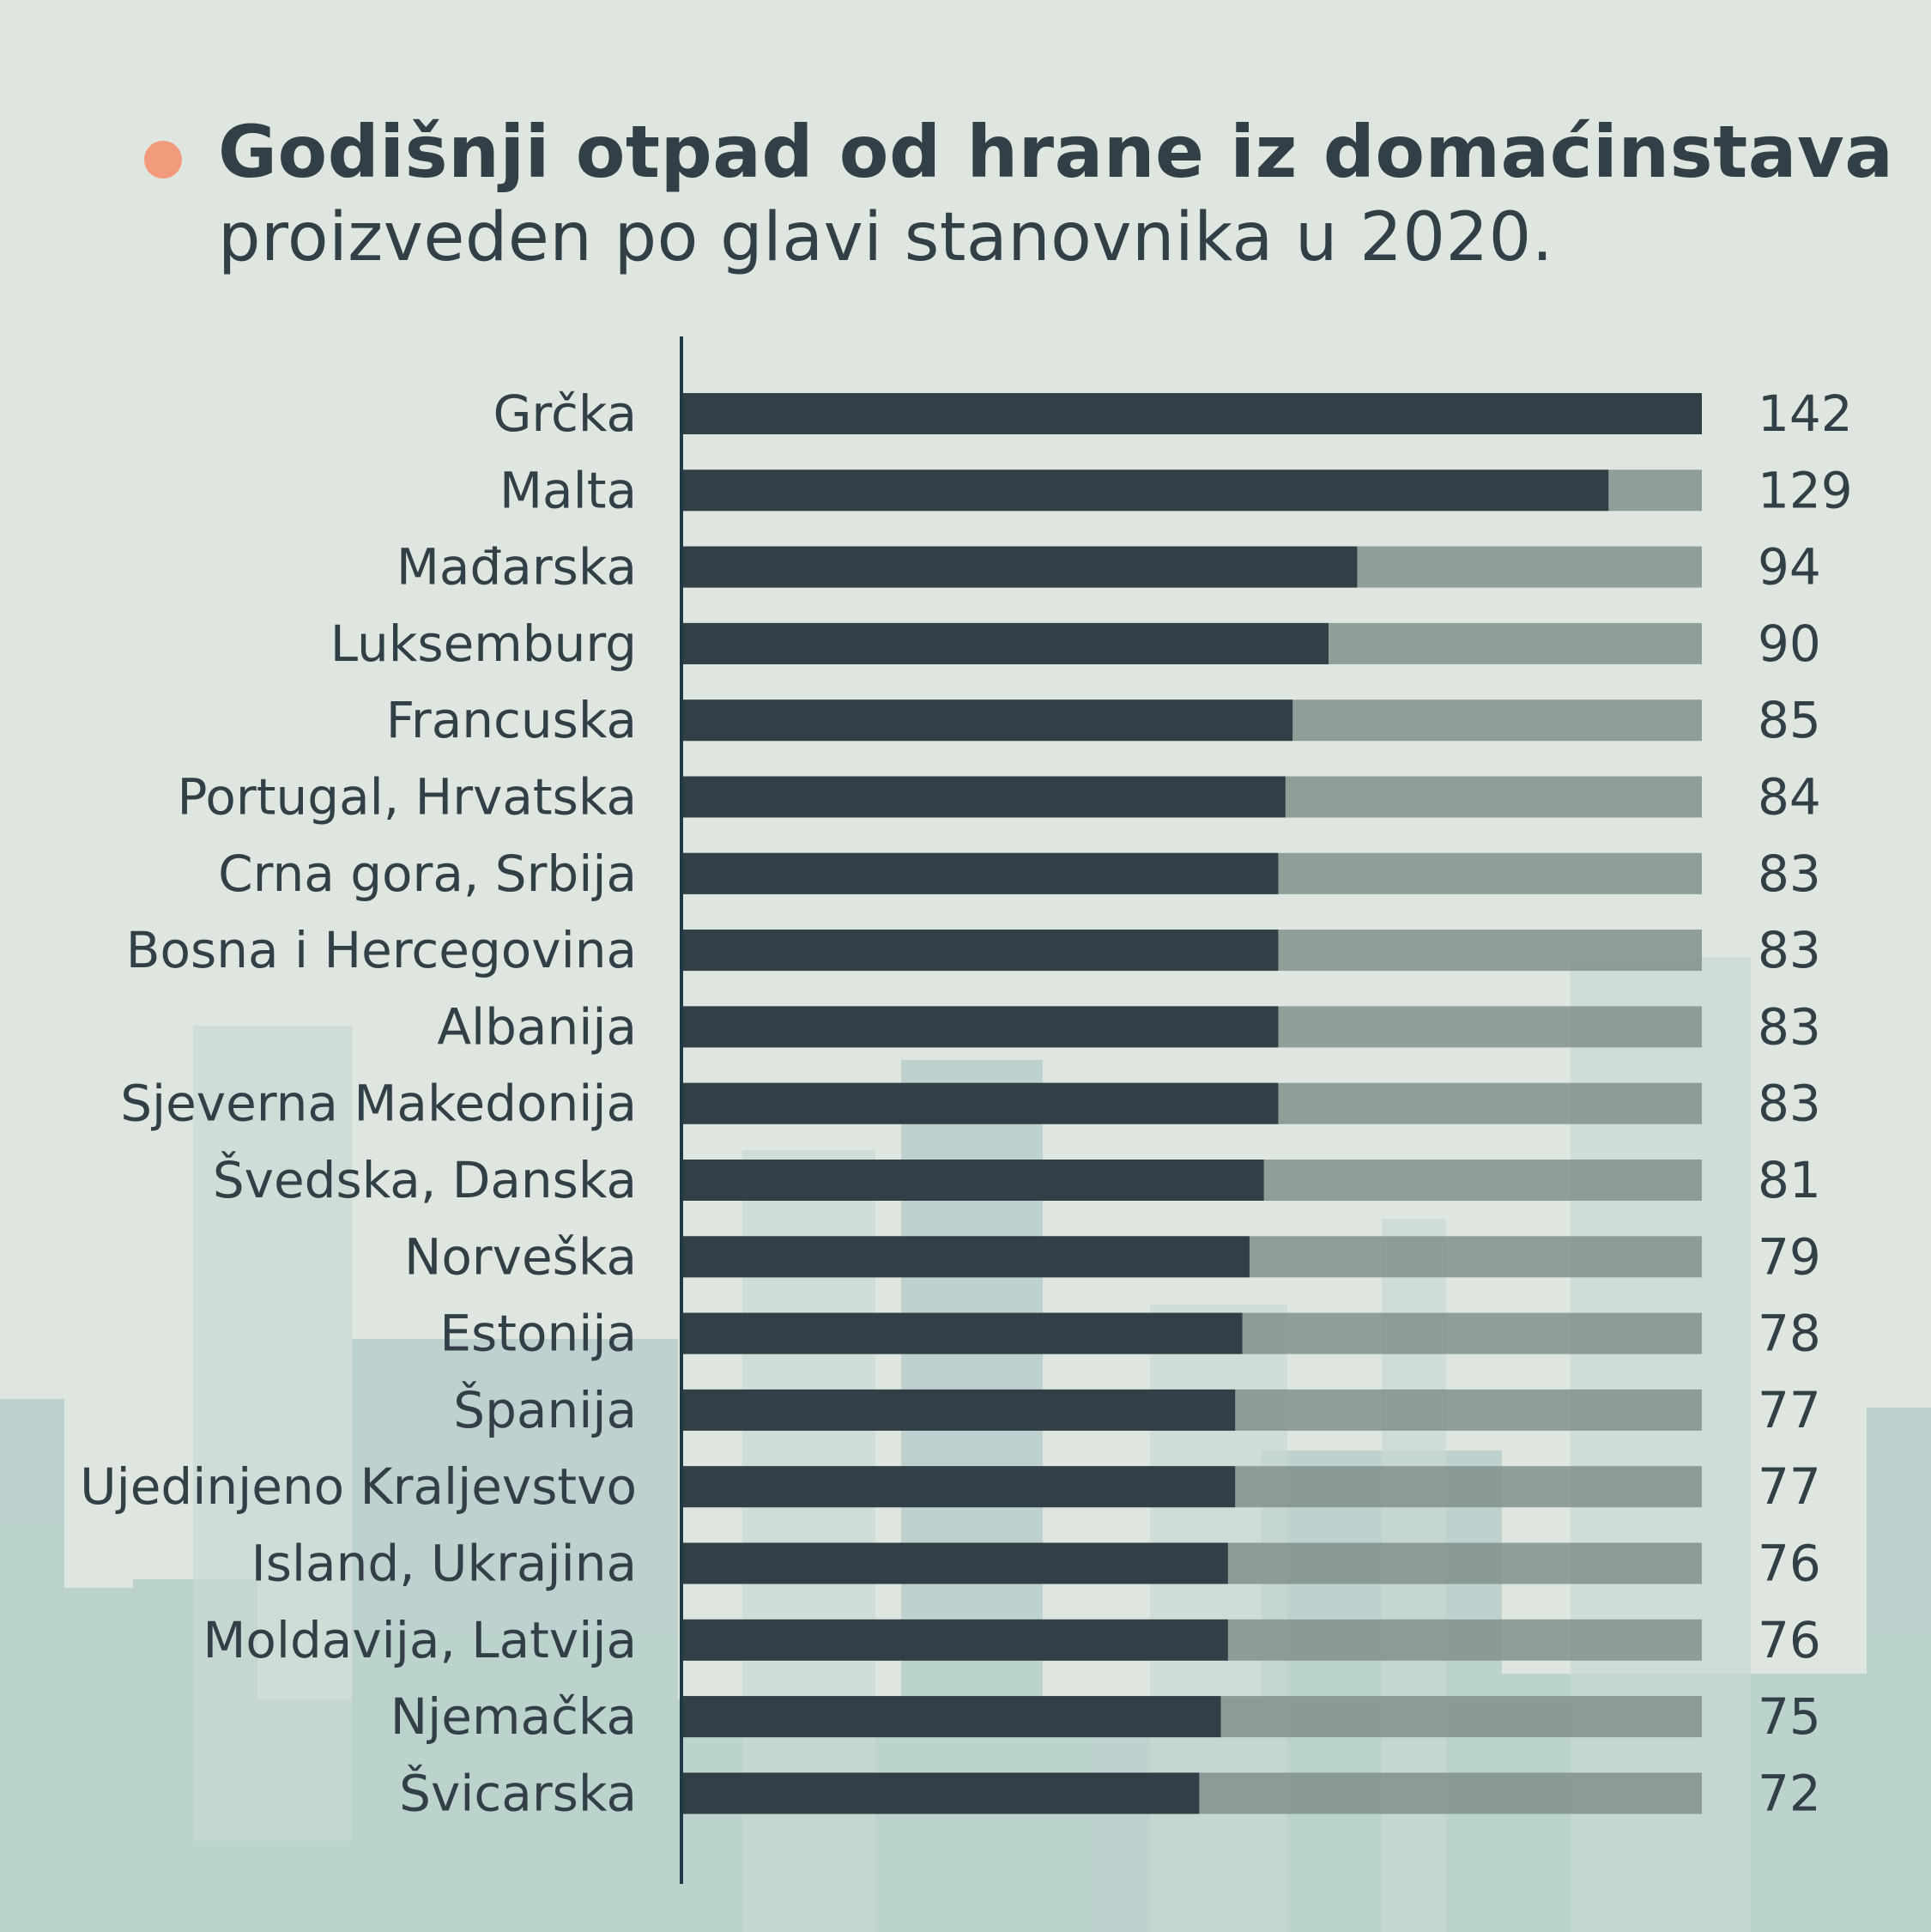  Describe the element at coordinates (444, 1564) in the screenshot. I see `category-label: Island, Ukrajina` at that location.